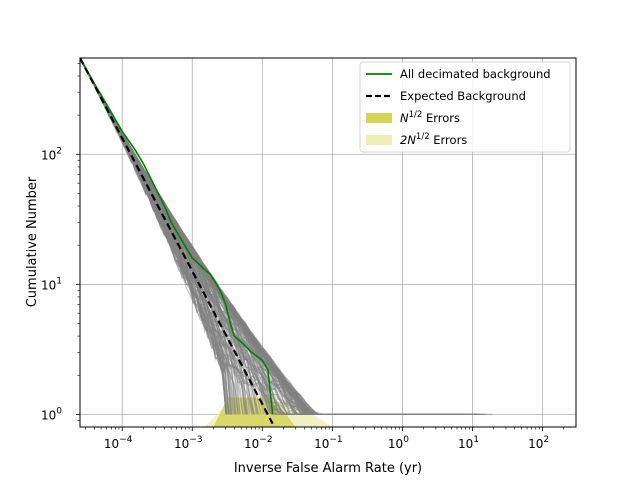 Image resolution: width=640 pixels, height=484 pixels. I want to click on legend-box, so click(465, 107).